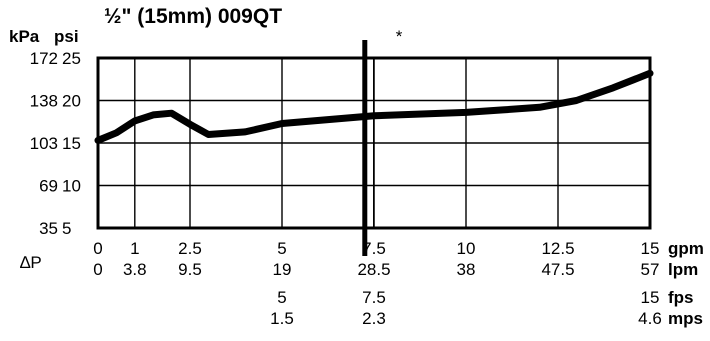 The width and height of the screenshot is (710, 341). What do you see at coordinates (31, 262) in the screenshot?
I see `delta-p-label: ∆P` at bounding box center [31, 262].